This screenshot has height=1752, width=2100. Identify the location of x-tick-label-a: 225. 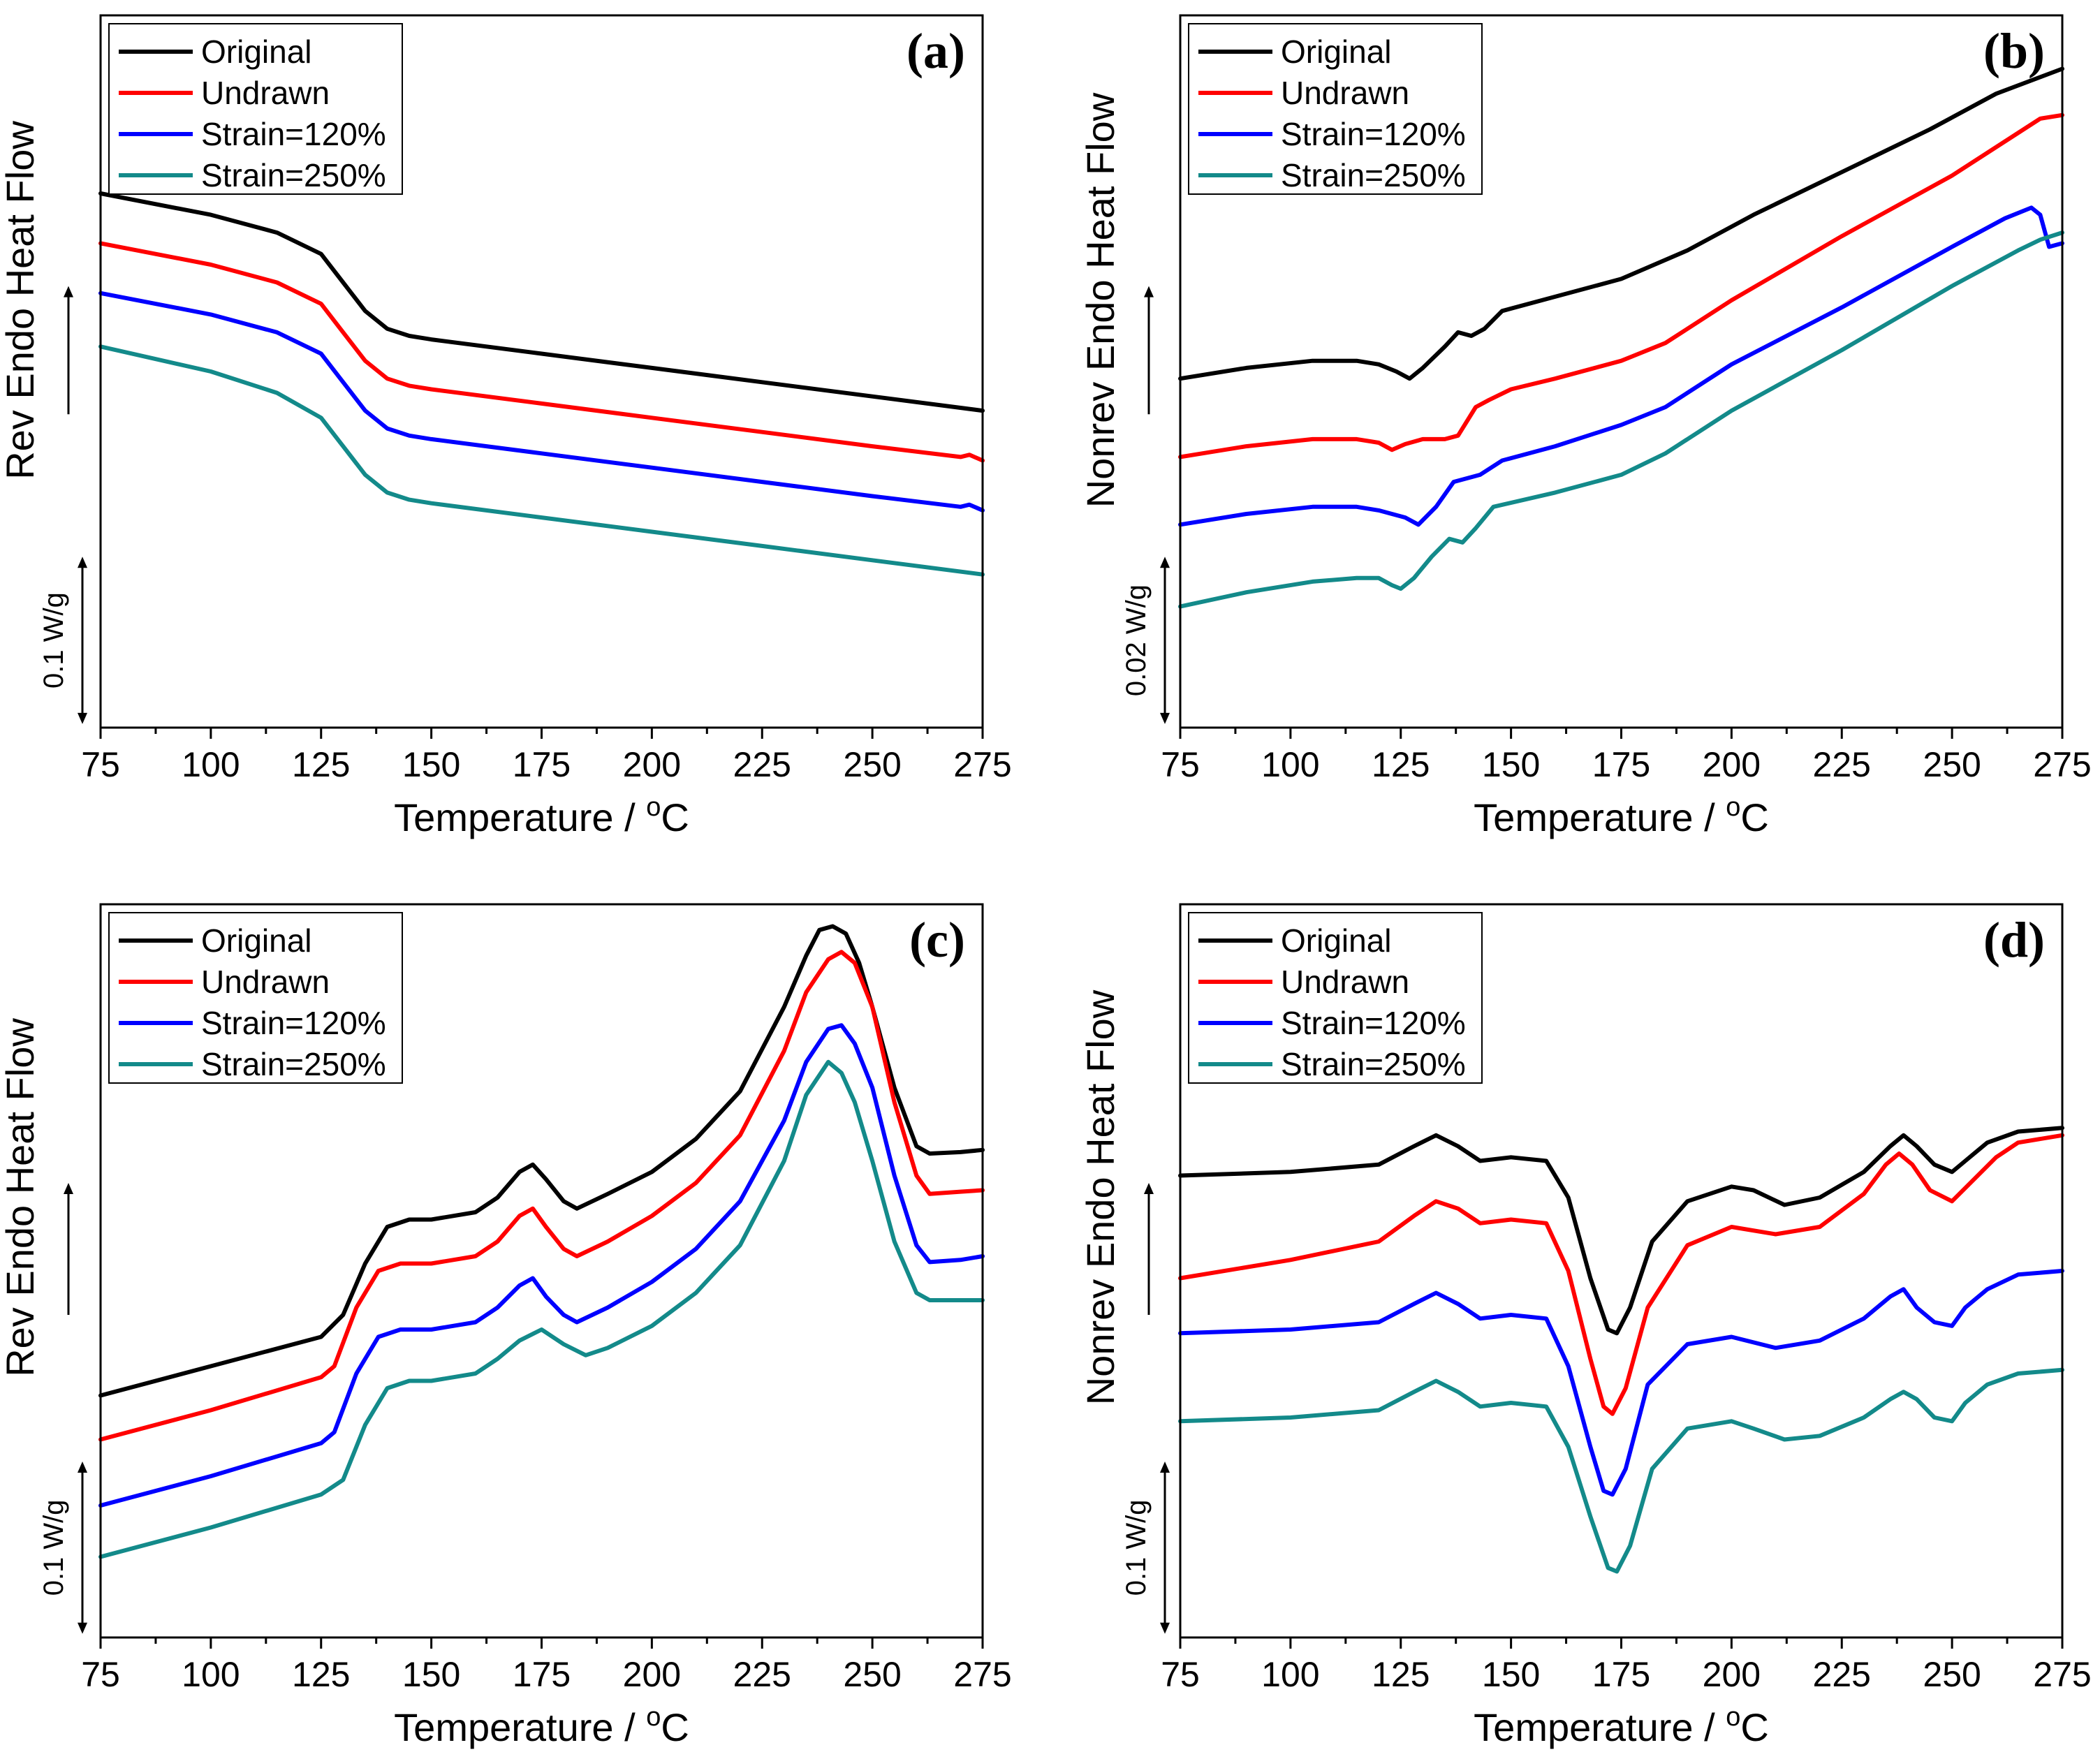
(762, 764).